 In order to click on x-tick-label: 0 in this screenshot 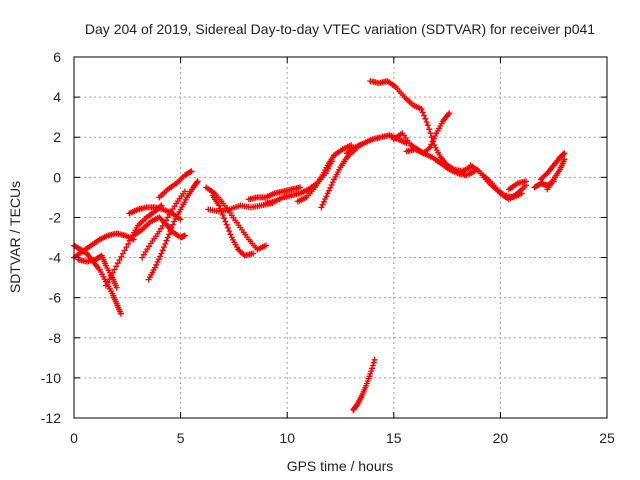, I will do `click(74, 438)`.